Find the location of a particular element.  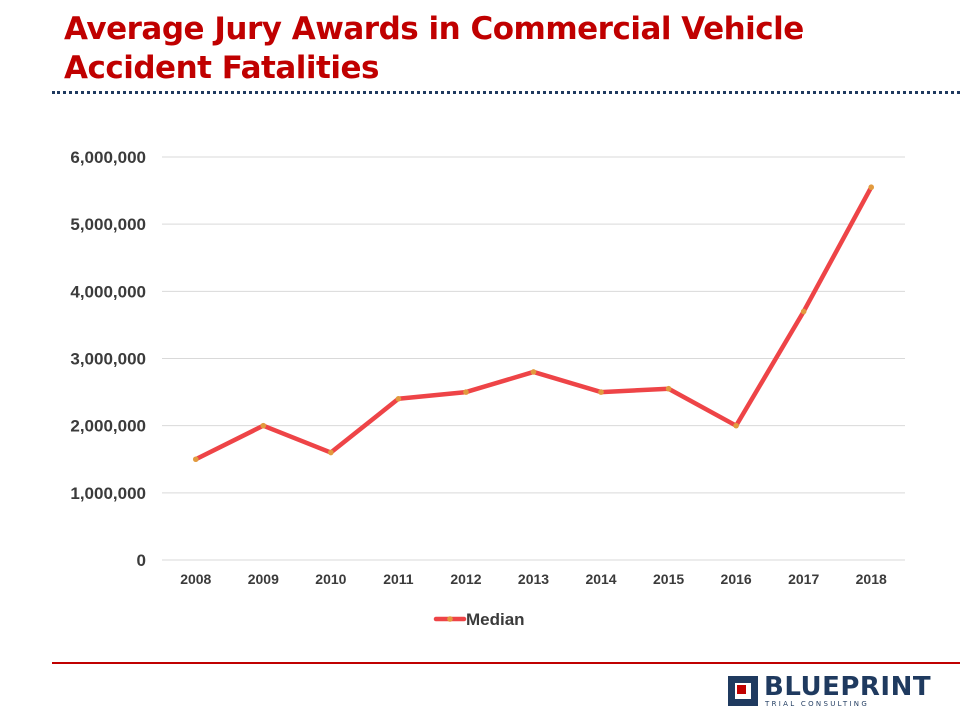

chart-legend: Median is located at coordinates (479, 619).